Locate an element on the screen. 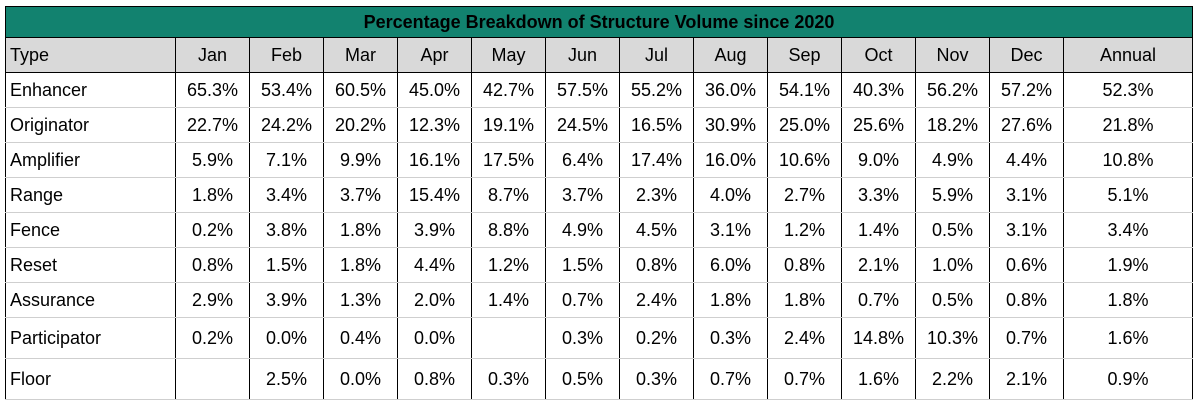  data-cell: 40.3% is located at coordinates (878, 90).